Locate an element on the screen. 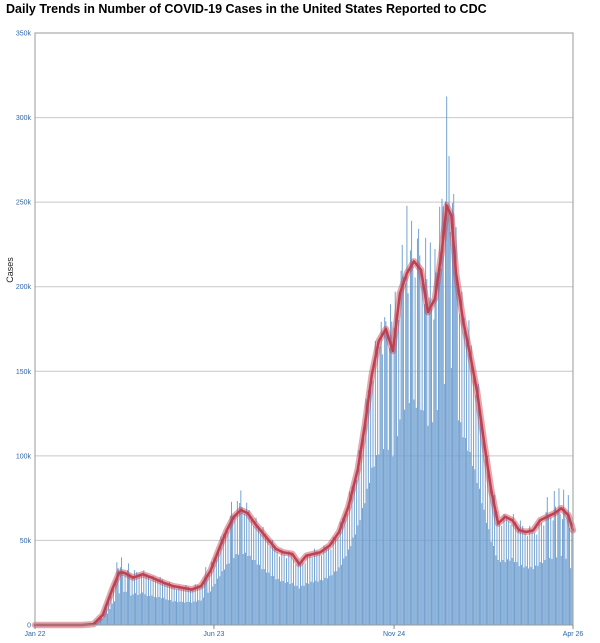  y-tick-label: 350k is located at coordinates (24, 34).